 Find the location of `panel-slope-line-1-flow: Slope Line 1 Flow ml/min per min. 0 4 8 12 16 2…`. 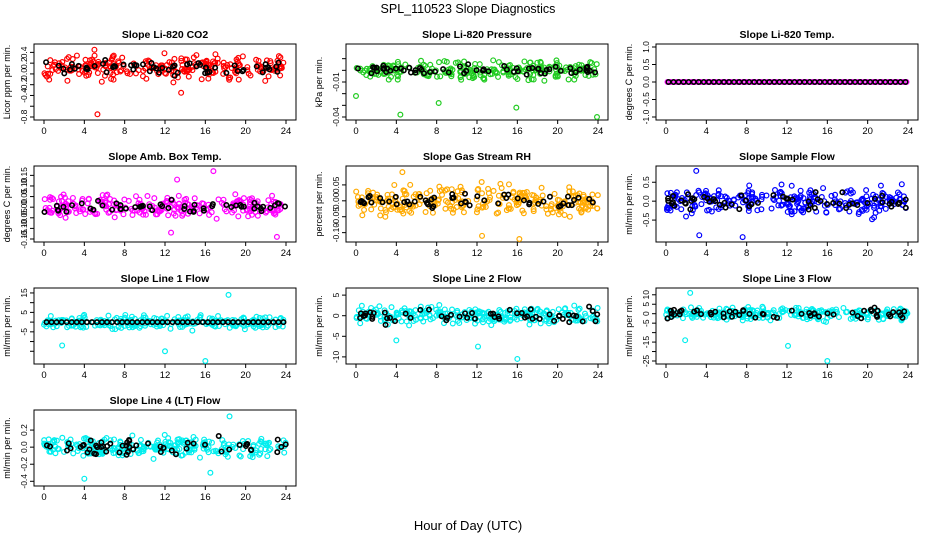

panel-slope-line-1-flow: Slope Line 1 Flow ml/min per min. 0 4 8 12 16 2… is located at coordinates (149, 327).